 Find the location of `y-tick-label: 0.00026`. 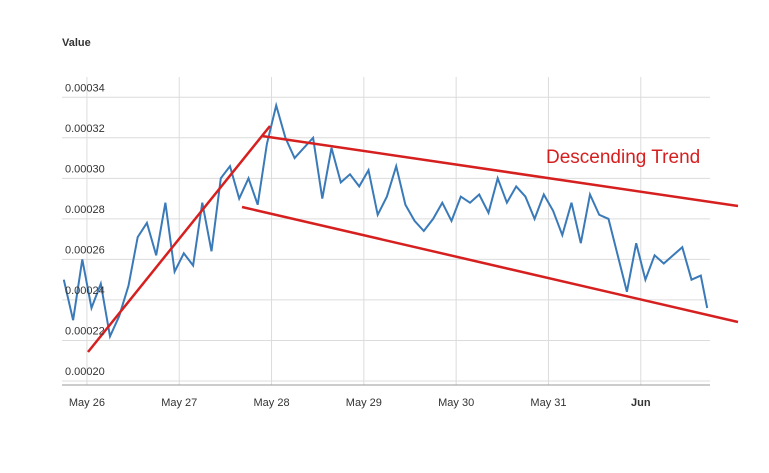

y-tick-label: 0.00026 is located at coordinates (85, 250).